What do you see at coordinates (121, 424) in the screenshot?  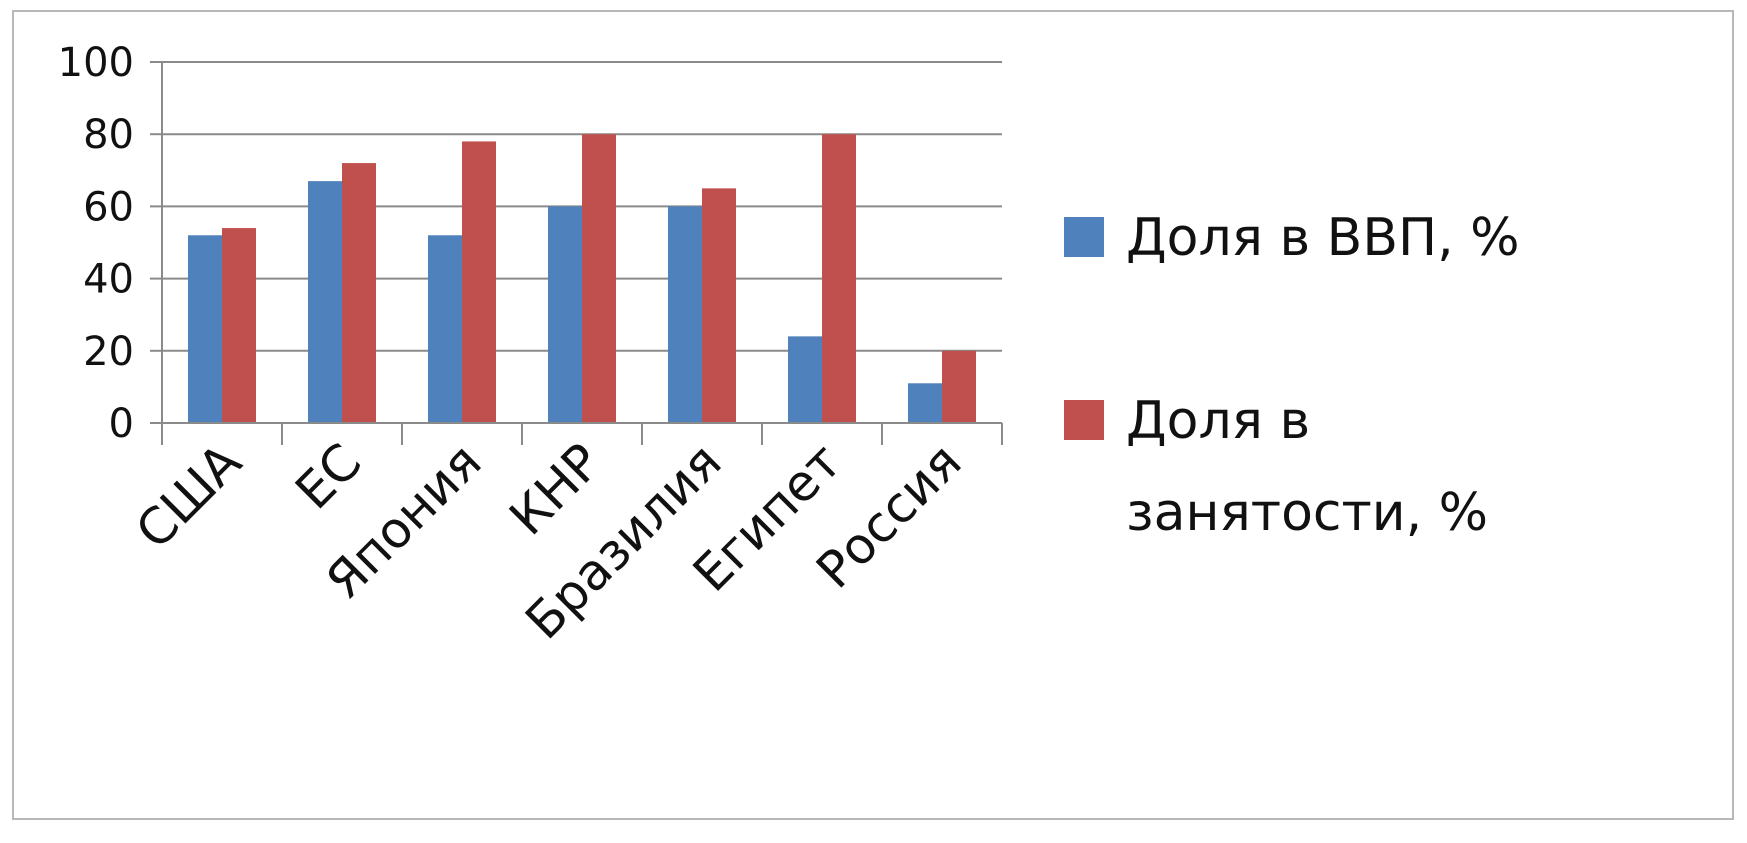 I see `y-tick-label: 0` at bounding box center [121, 424].